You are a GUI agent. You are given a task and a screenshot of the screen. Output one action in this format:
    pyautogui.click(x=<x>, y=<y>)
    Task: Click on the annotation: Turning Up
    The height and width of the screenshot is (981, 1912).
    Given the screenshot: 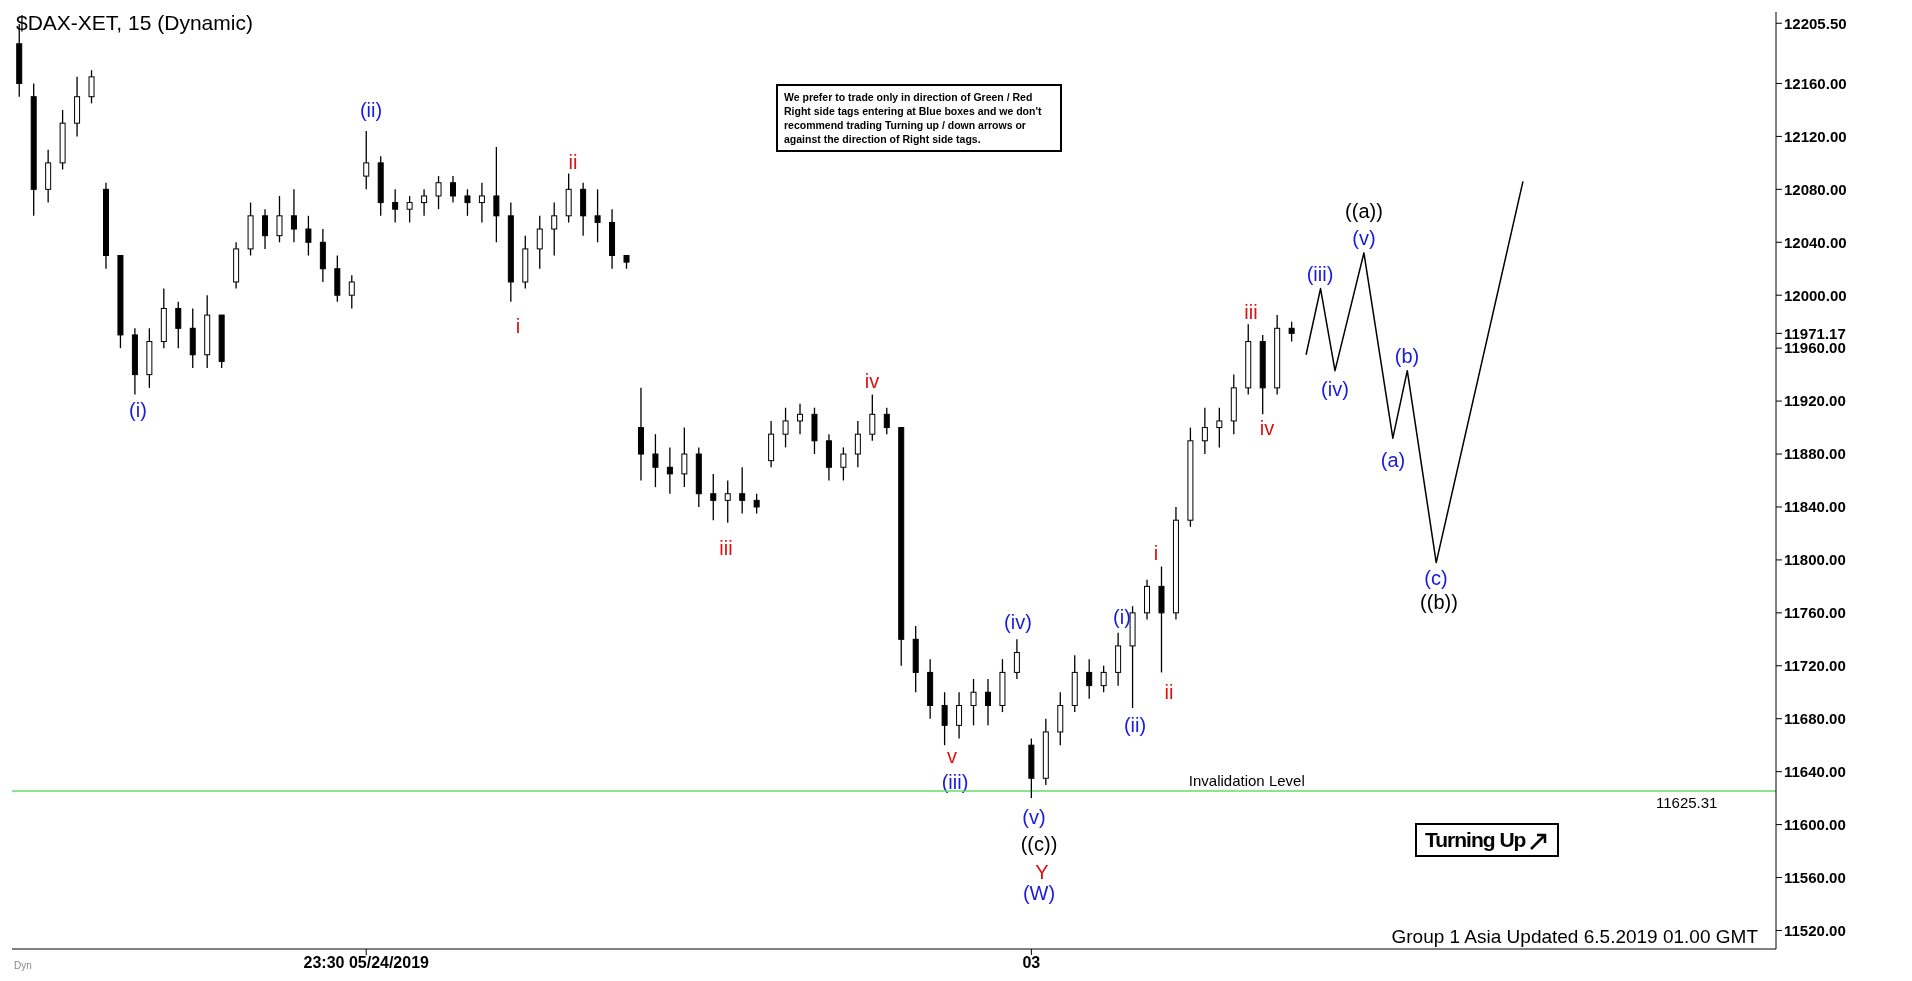 What is the action you would take?
    pyautogui.click(x=1475, y=839)
    